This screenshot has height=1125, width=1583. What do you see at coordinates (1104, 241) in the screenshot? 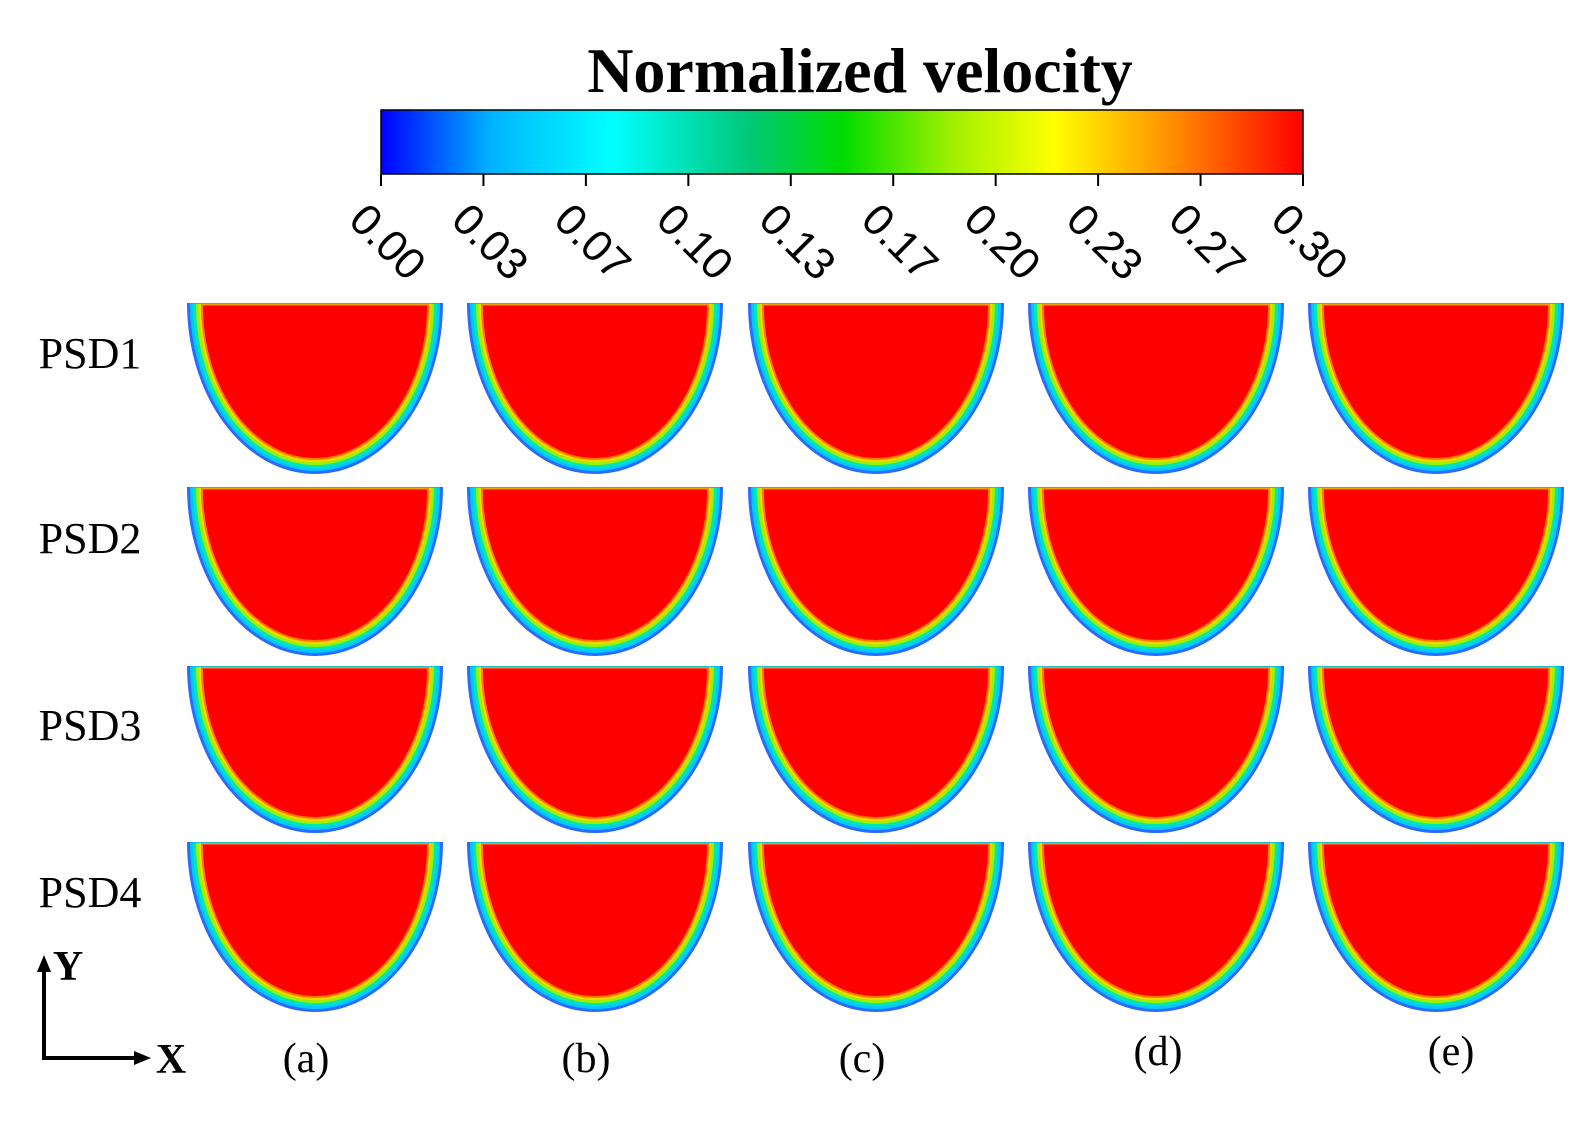
I see `colorbar-tick-label: 0.23` at bounding box center [1104, 241].